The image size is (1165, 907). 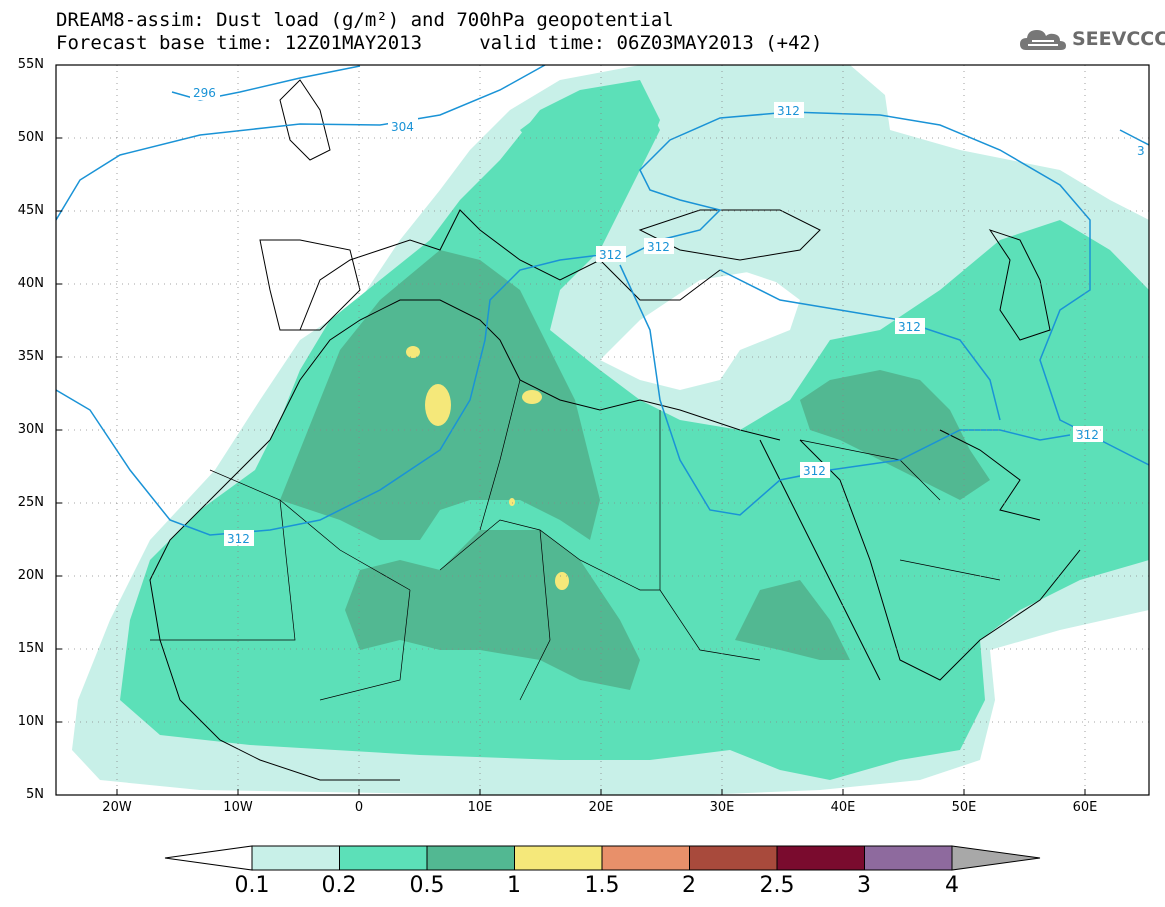 I want to click on lat-label-25n: 25N, so click(x=30, y=502).